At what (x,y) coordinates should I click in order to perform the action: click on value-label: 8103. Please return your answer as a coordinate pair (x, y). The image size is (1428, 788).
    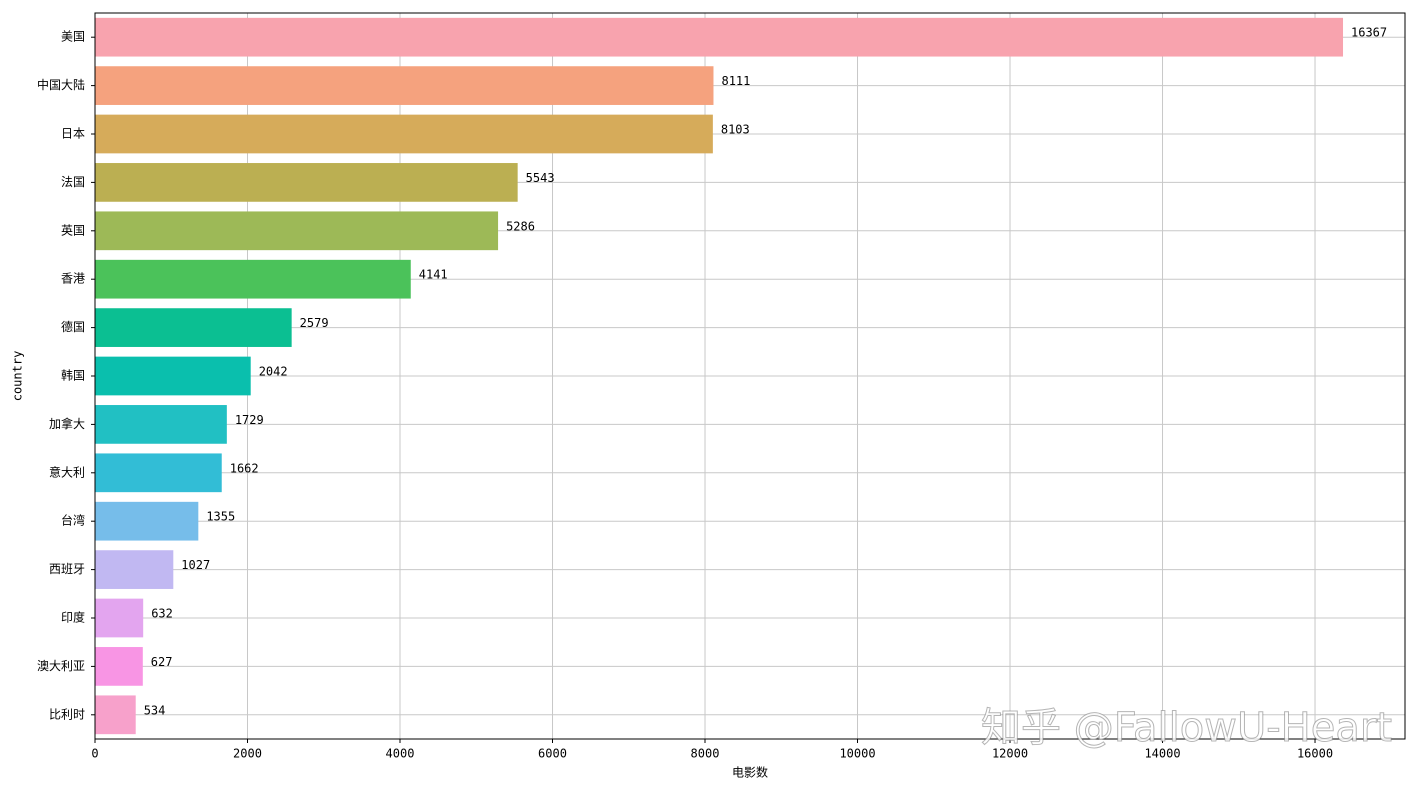
    Looking at the image, I should click on (735, 130).